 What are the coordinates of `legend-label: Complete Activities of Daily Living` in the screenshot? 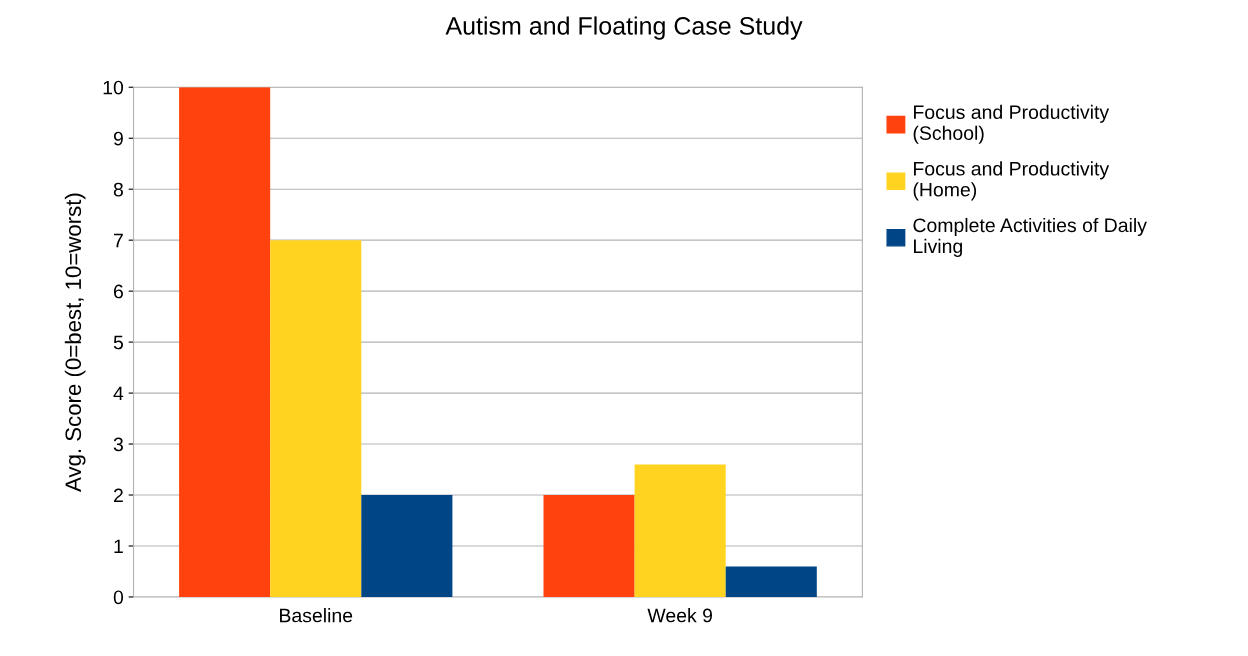 It's located at (1030, 237).